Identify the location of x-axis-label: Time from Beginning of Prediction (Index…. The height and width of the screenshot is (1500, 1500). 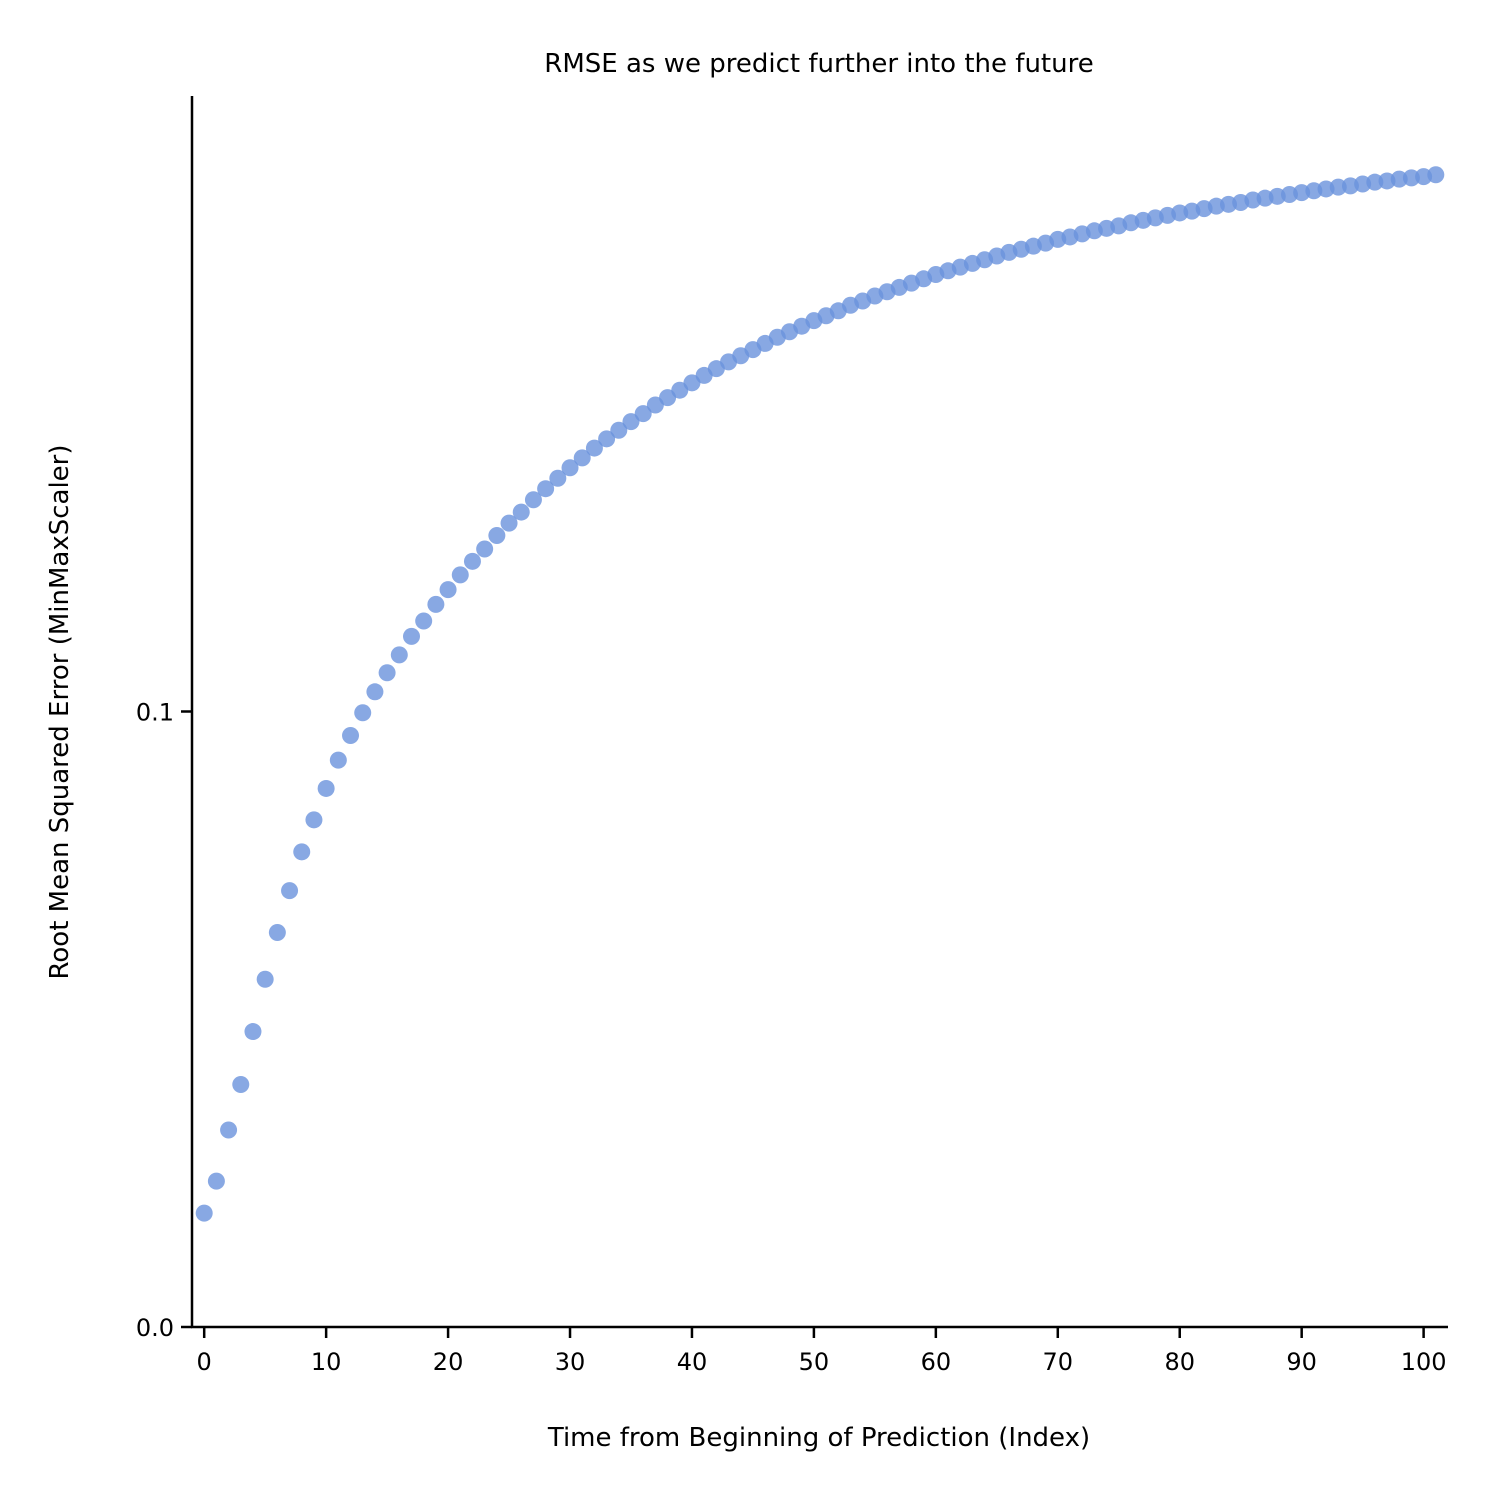
(818, 1438).